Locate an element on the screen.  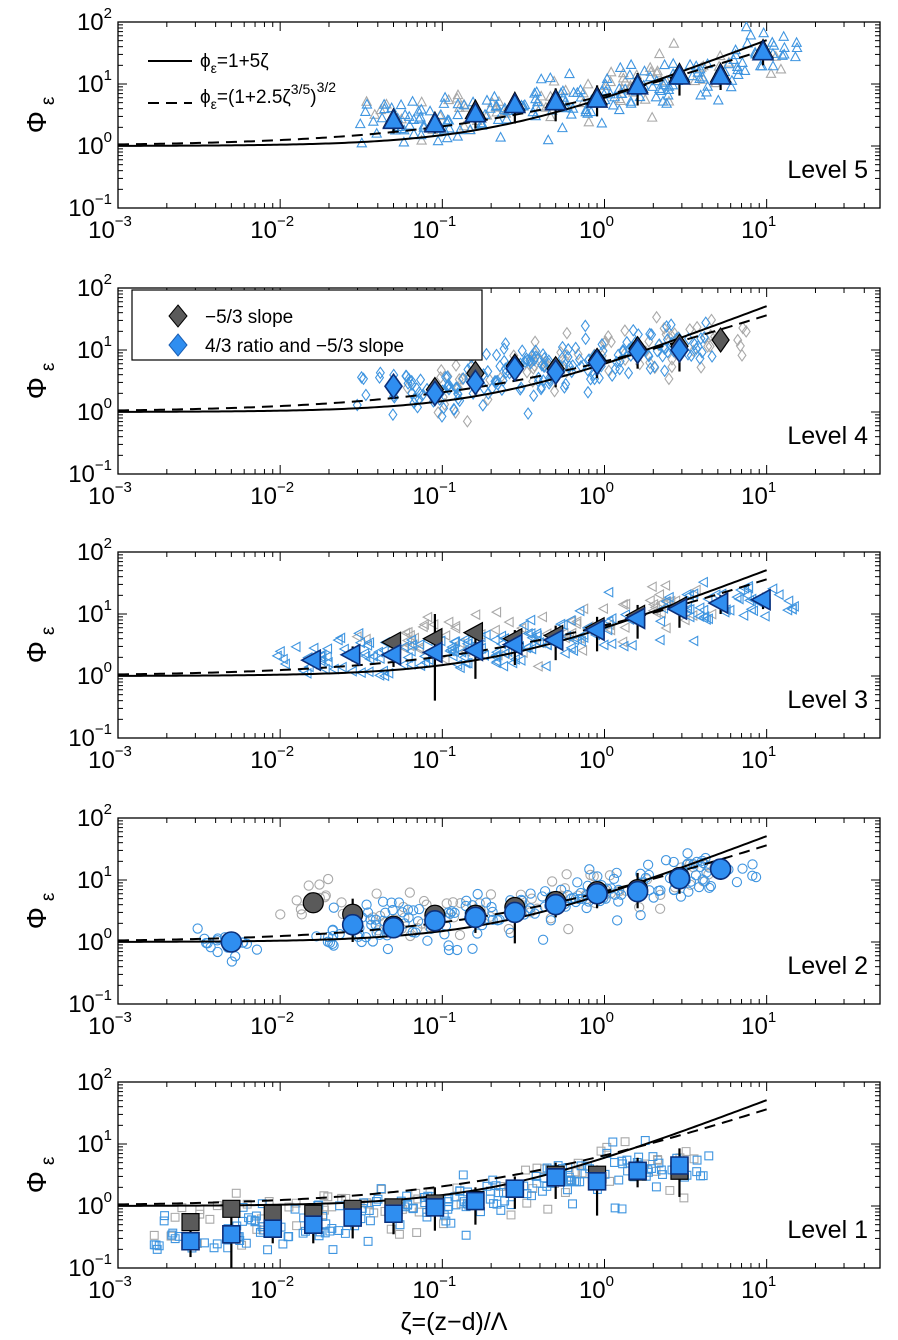
theory-line-solid is located at coordinates (443, 359).